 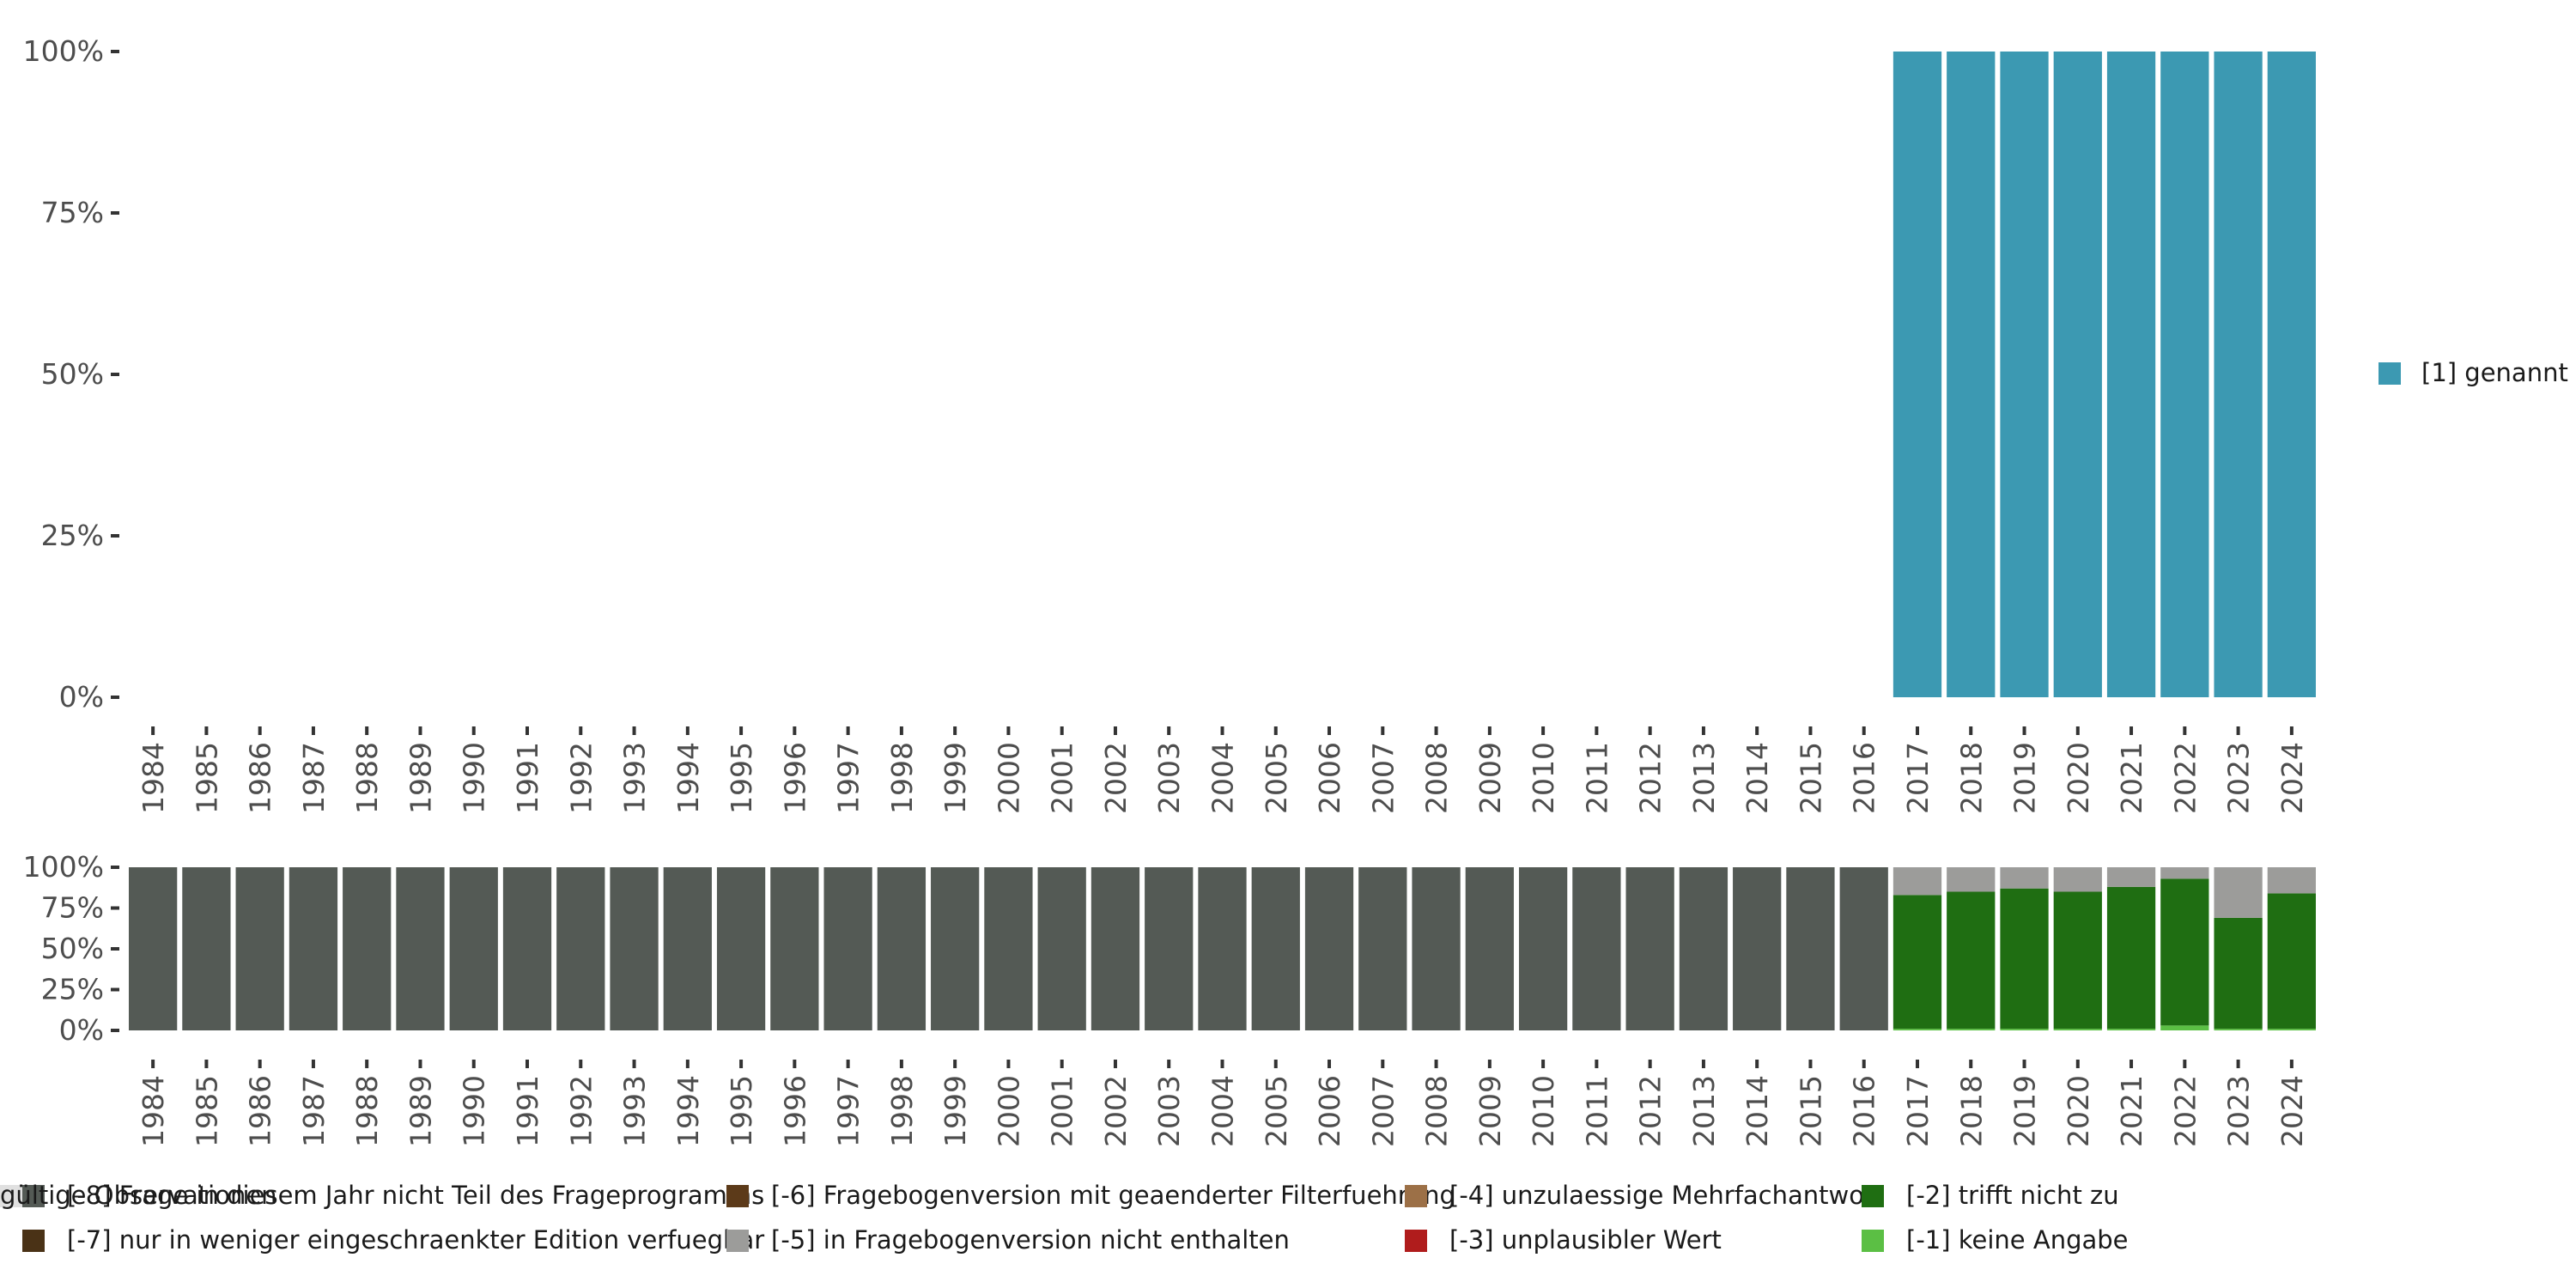 What do you see at coordinates (1704, 1111) in the screenshot?
I see `bottom-xtick-label: 2013` at bounding box center [1704, 1111].